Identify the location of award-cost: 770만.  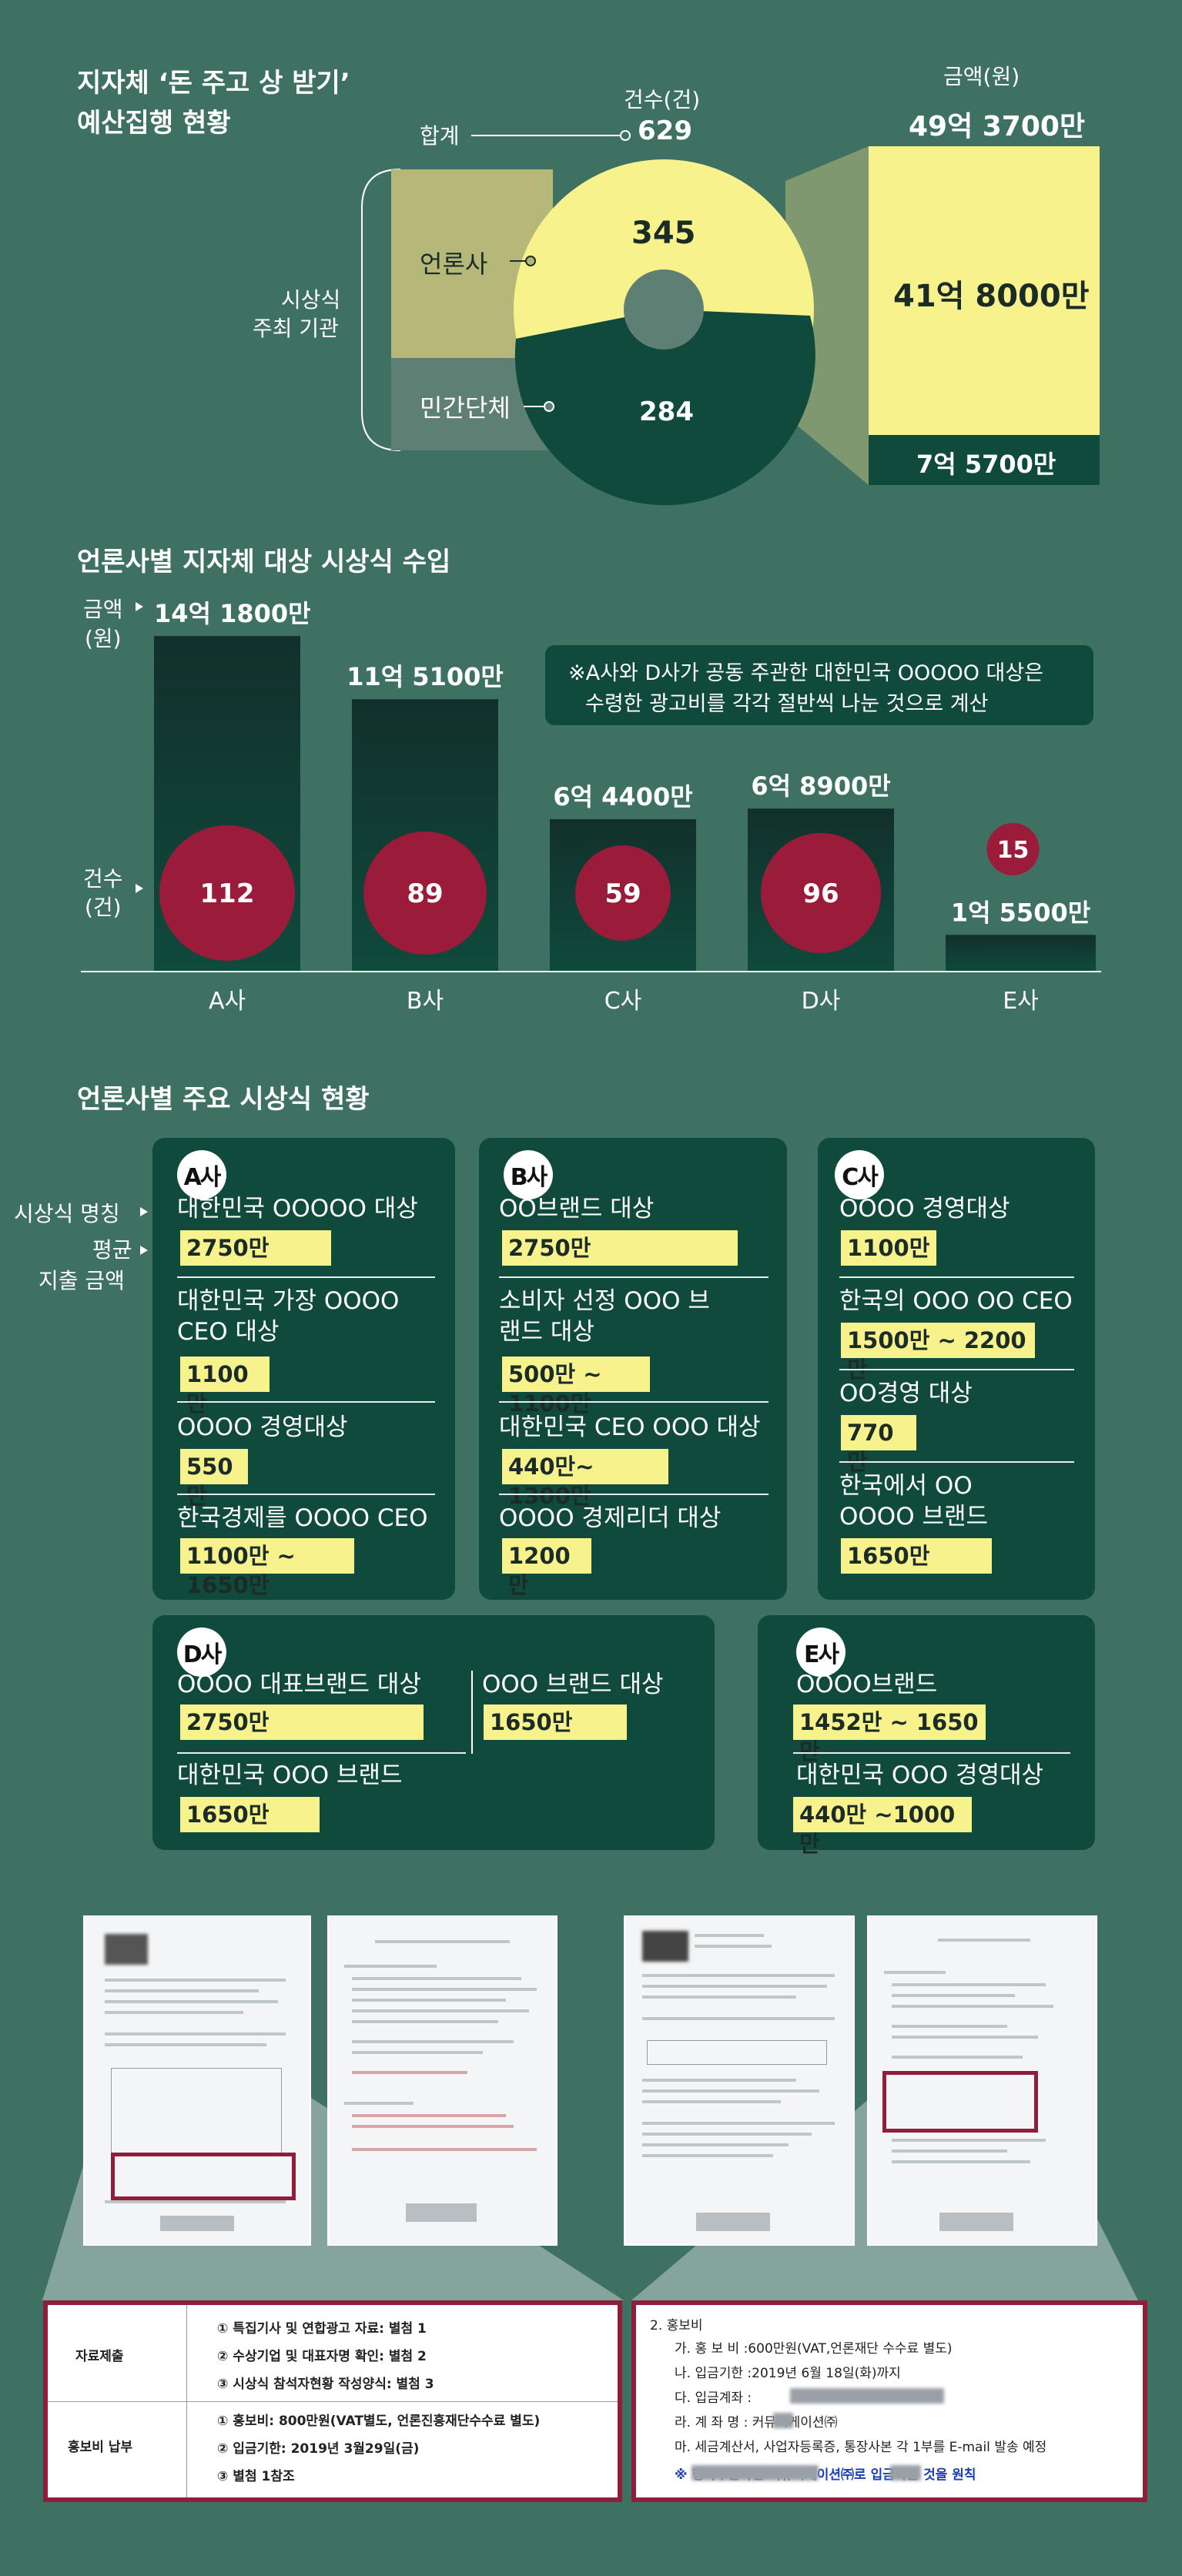
(878, 1445).